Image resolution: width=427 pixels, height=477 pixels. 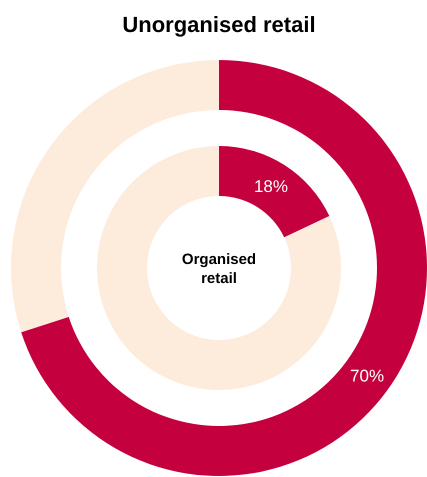 What do you see at coordinates (367, 376) in the screenshot?
I see `data-label: 70%` at bounding box center [367, 376].